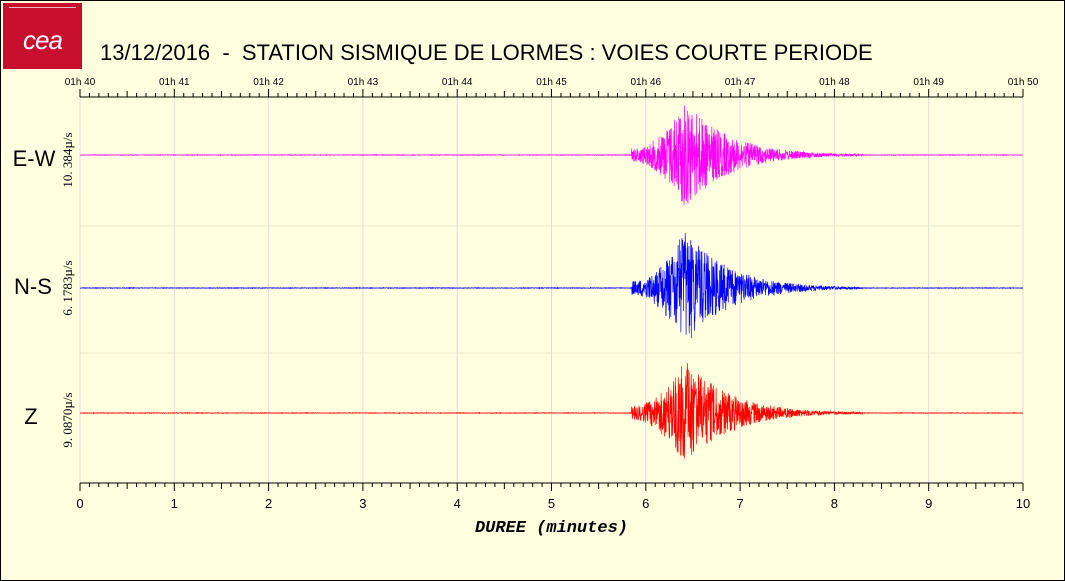 Image resolution: width=1065 pixels, height=581 pixels. I want to click on time-tick-label: 01h 43, so click(363, 82).